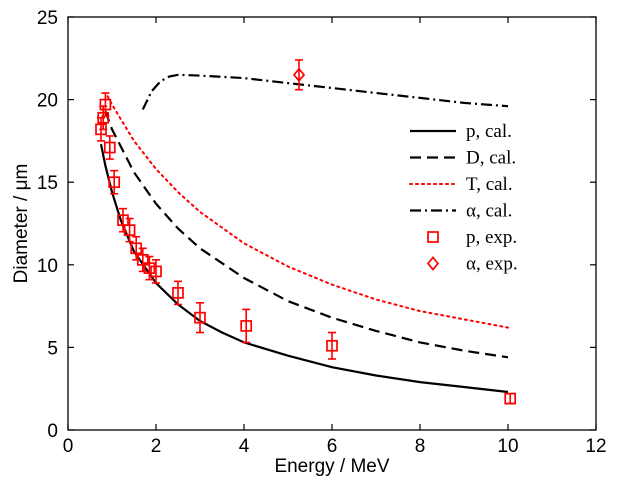  Describe the element at coordinates (491, 158) in the screenshot. I see `legend-label: D, cal.` at that location.